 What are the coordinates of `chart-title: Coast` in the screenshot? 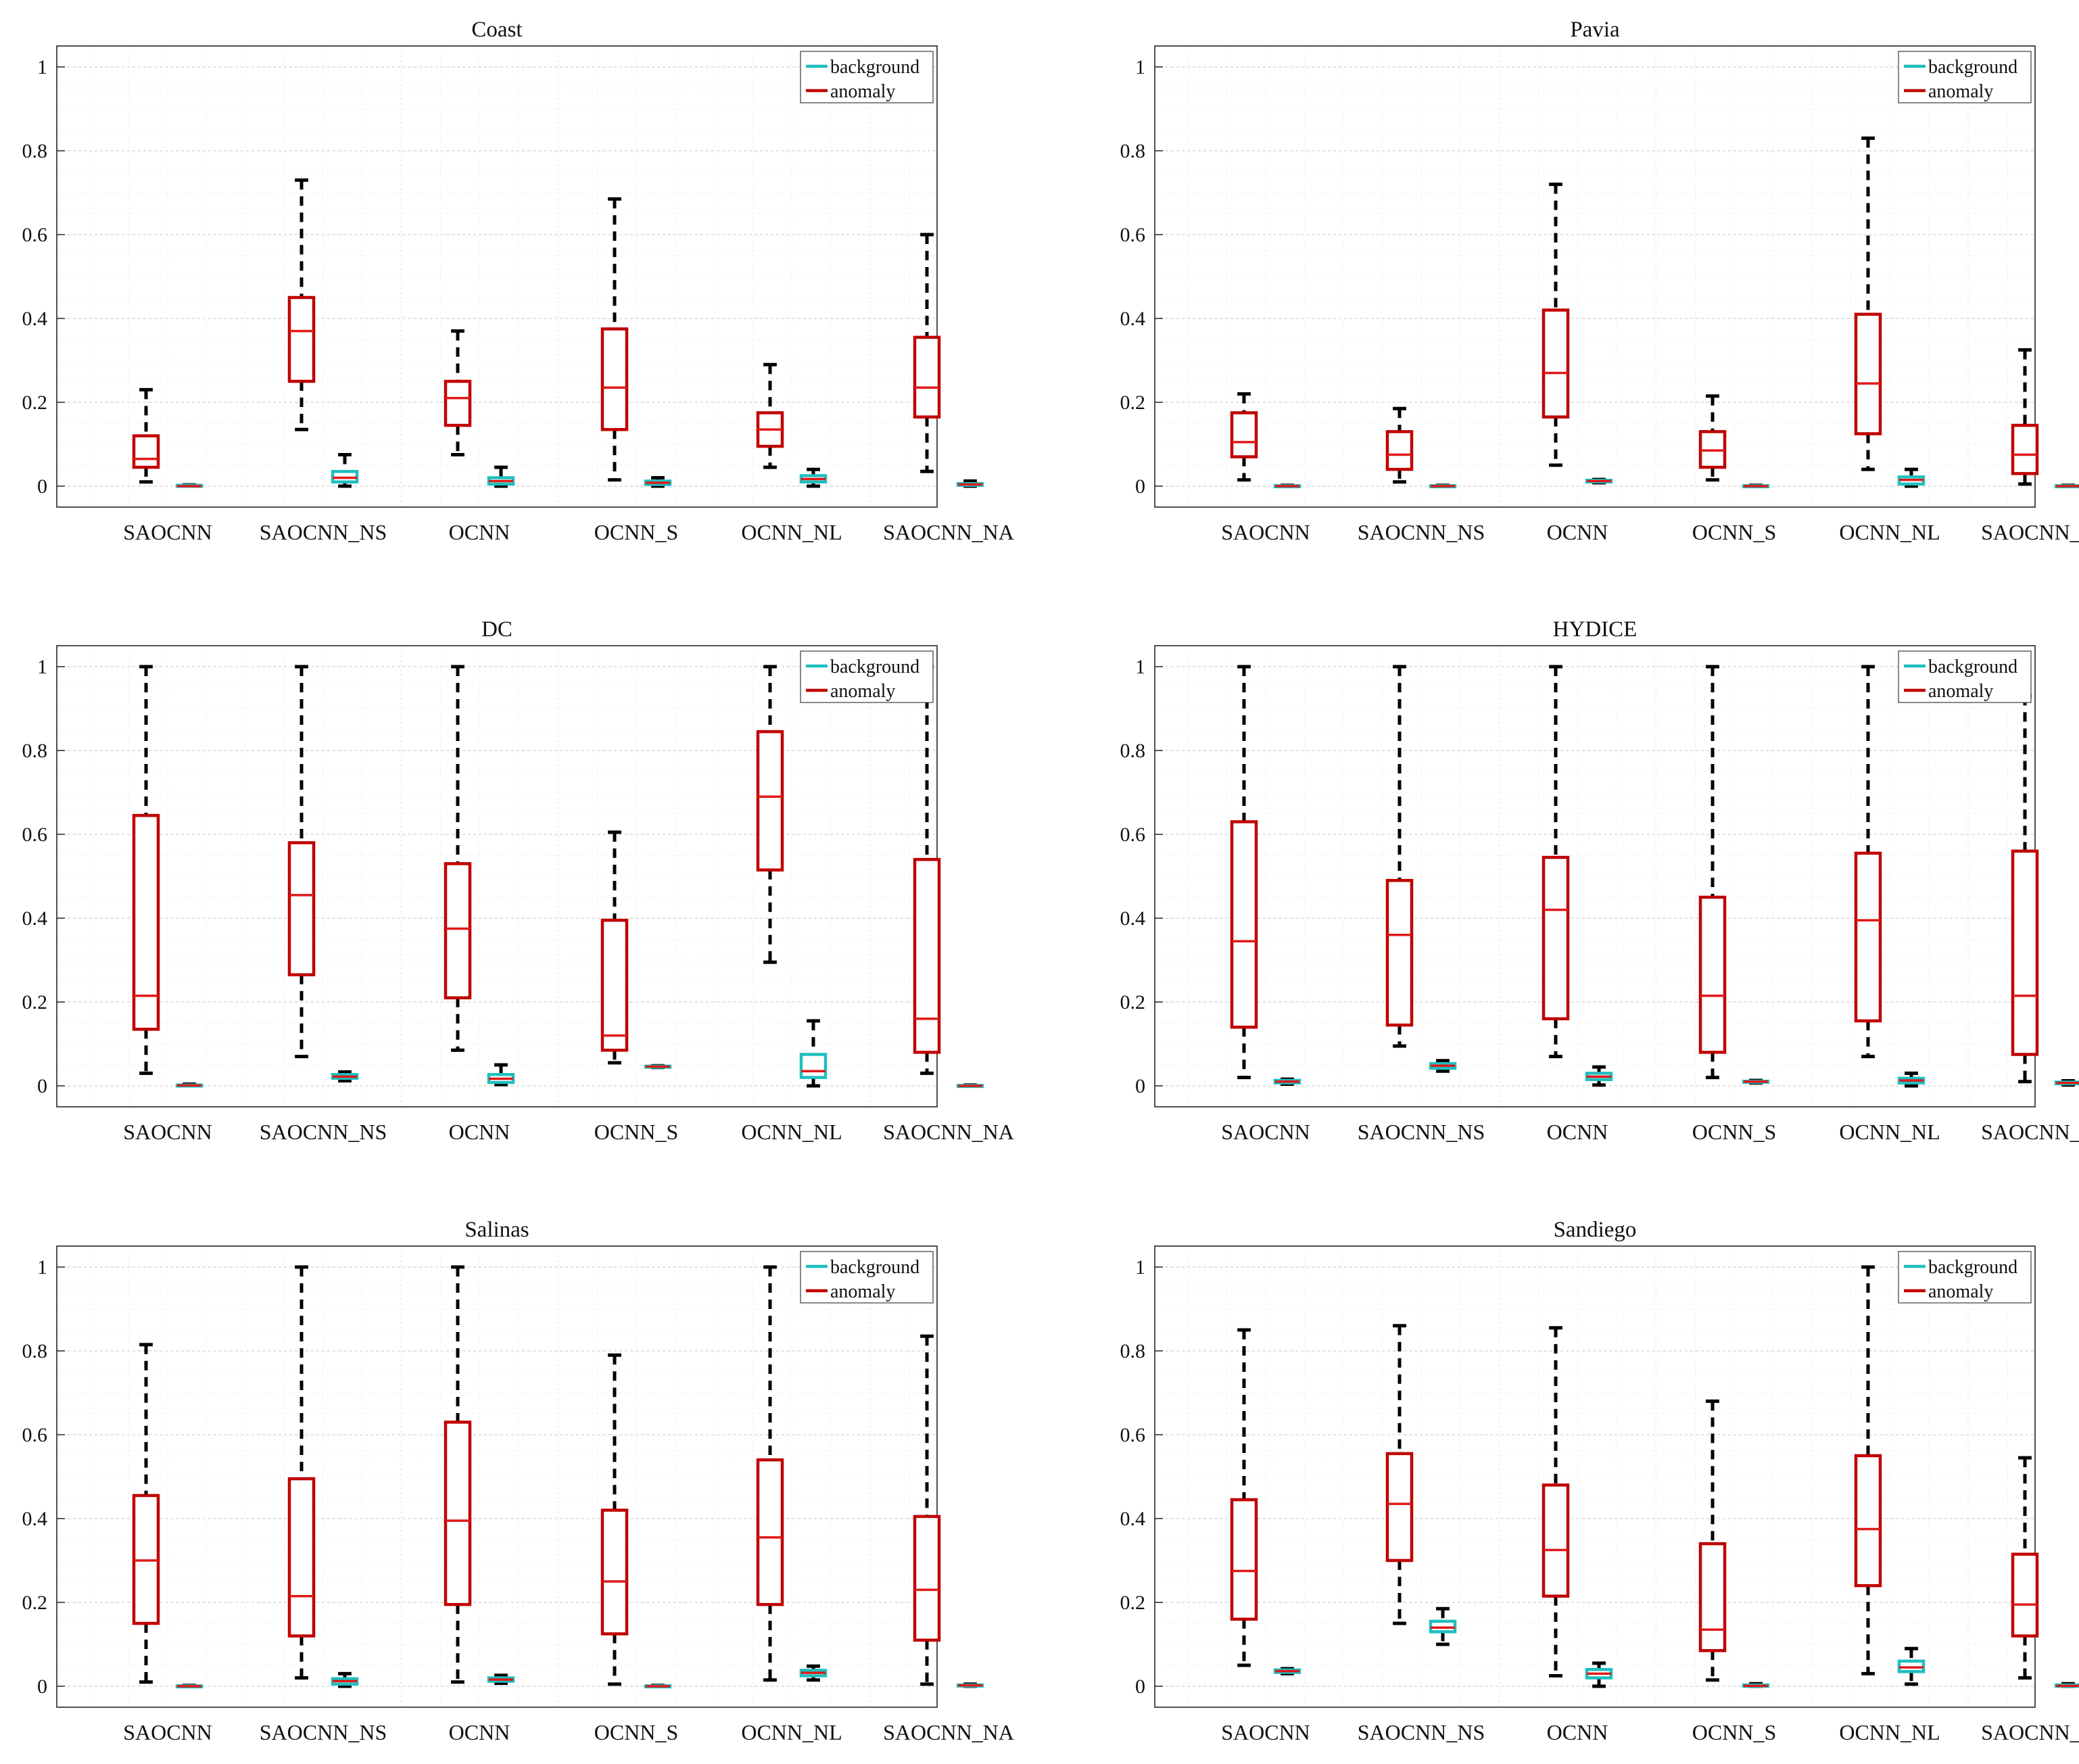 It's located at (496, 30).